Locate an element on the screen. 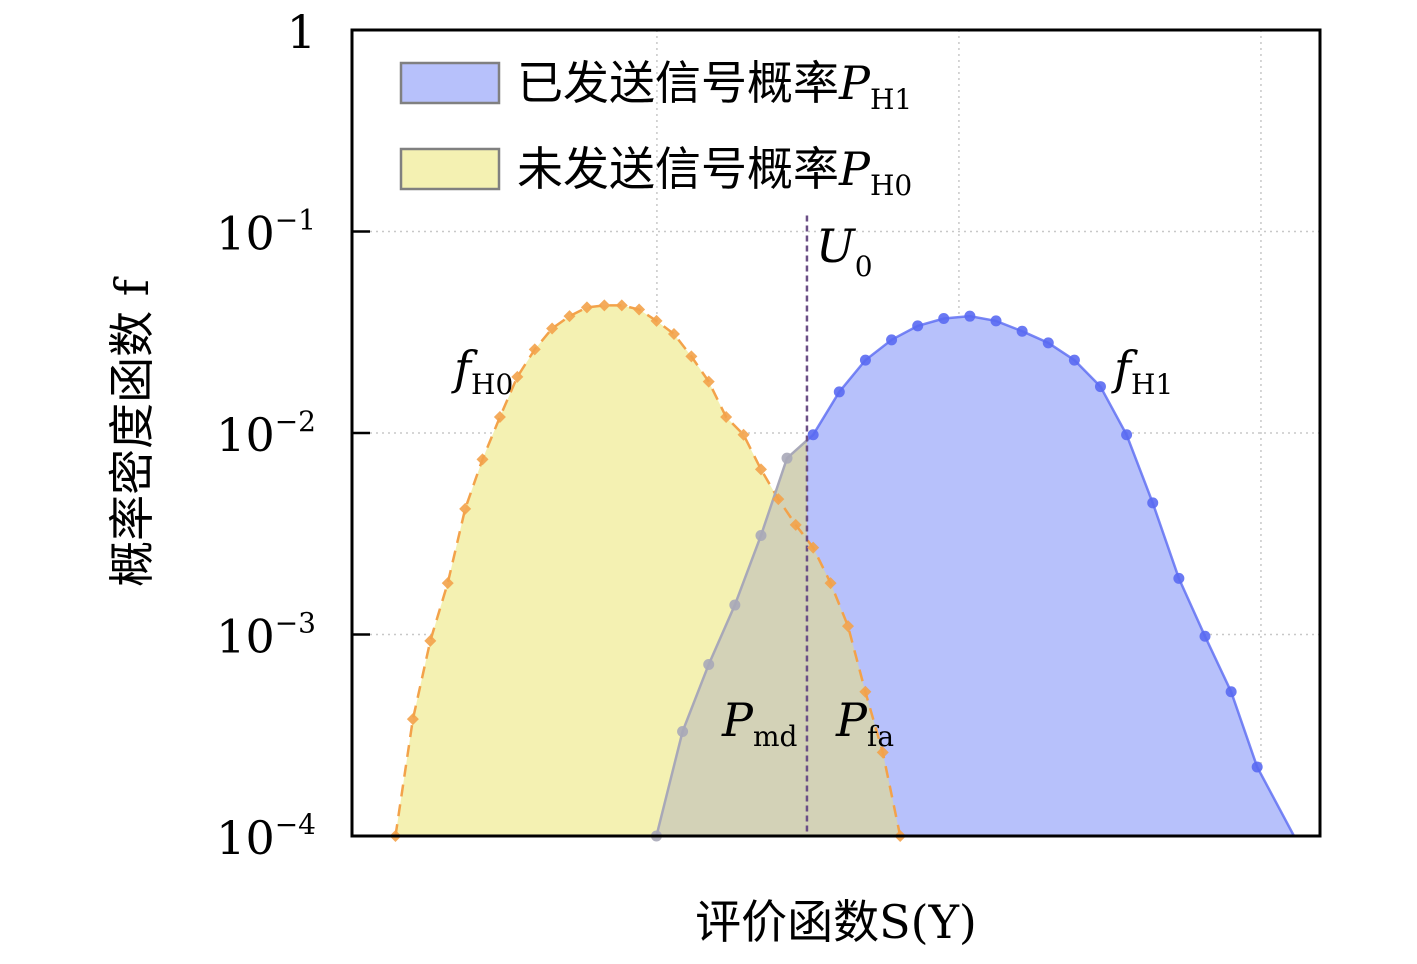 This screenshot has width=1417, height=964. legend-h0-name: 未发送信号概率 is located at coordinates (678, 169).